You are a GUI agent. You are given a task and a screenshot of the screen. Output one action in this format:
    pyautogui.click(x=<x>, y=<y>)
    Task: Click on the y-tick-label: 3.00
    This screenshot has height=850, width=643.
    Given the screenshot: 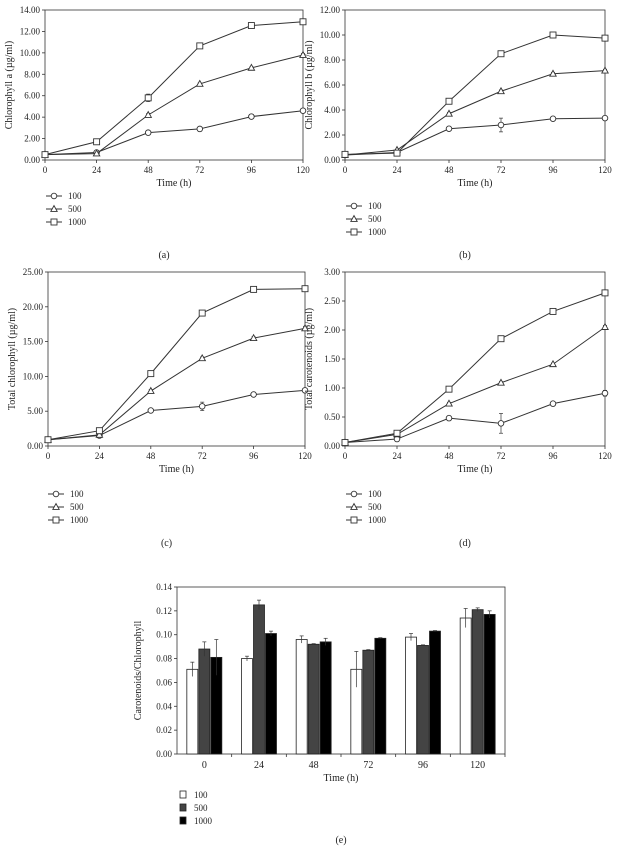 What is the action you would take?
    pyautogui.click(x=332, y=272)
    